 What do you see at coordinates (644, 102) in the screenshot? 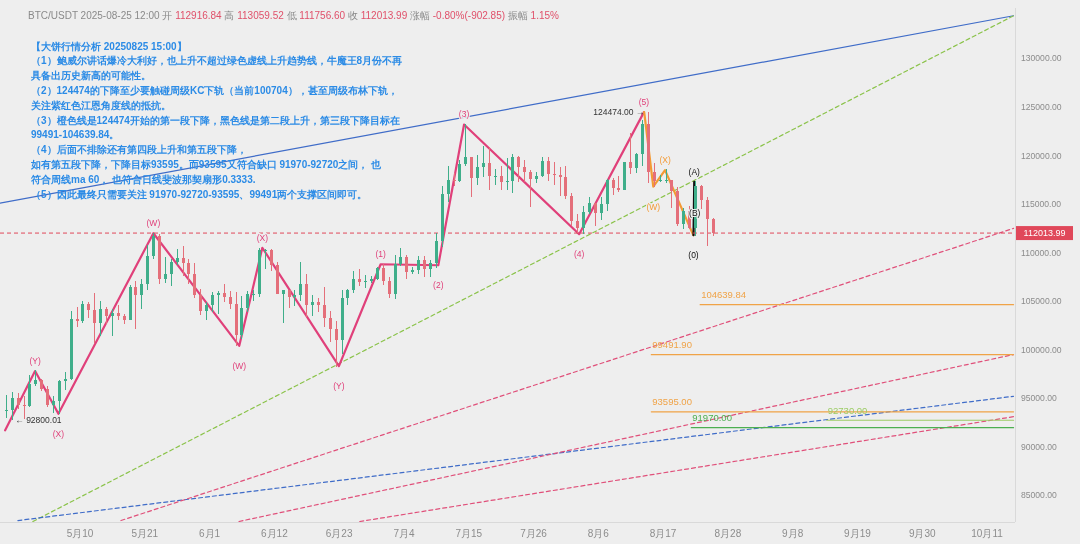
I see `annotation: (5)` at bounding box center [644, 102].